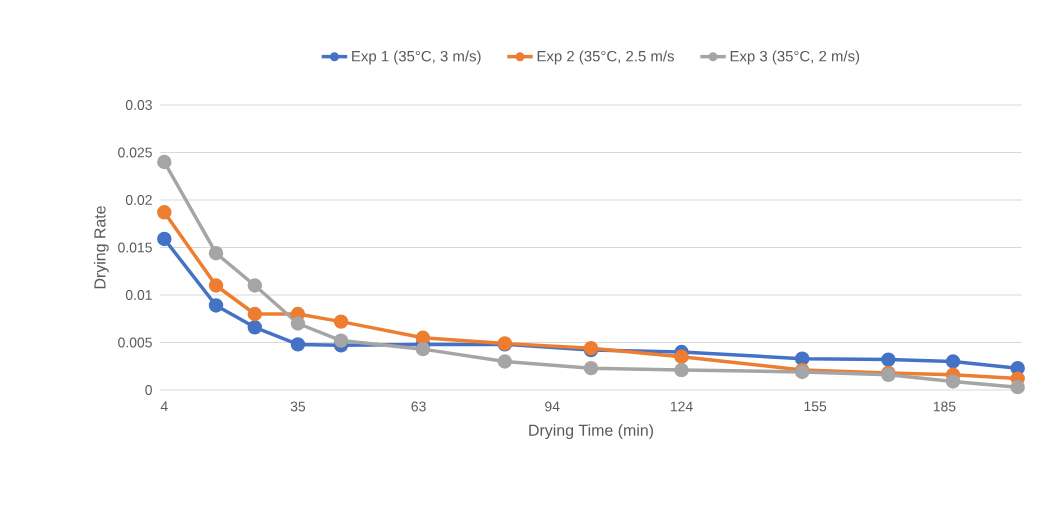 This screenshot has height=515, width=1046. What do you see at coordinates (138, 105) in the screenshot?
I see `y-tick-label: 0.03` at bounding box center [138, 105].